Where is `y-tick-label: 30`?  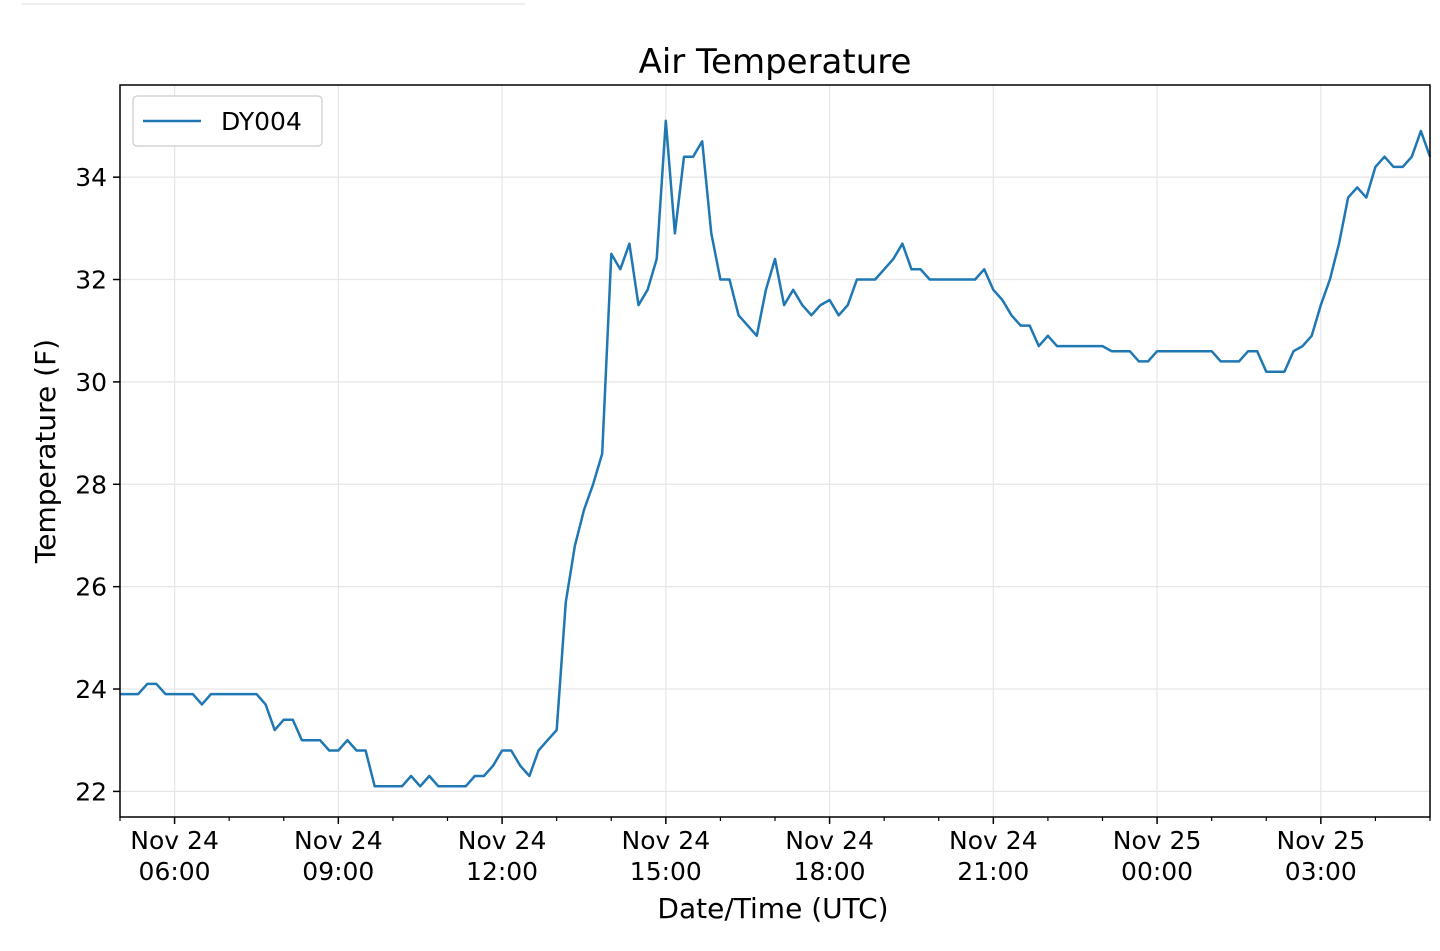 y-tick-label: 30 is located at coordinates (91, 382).